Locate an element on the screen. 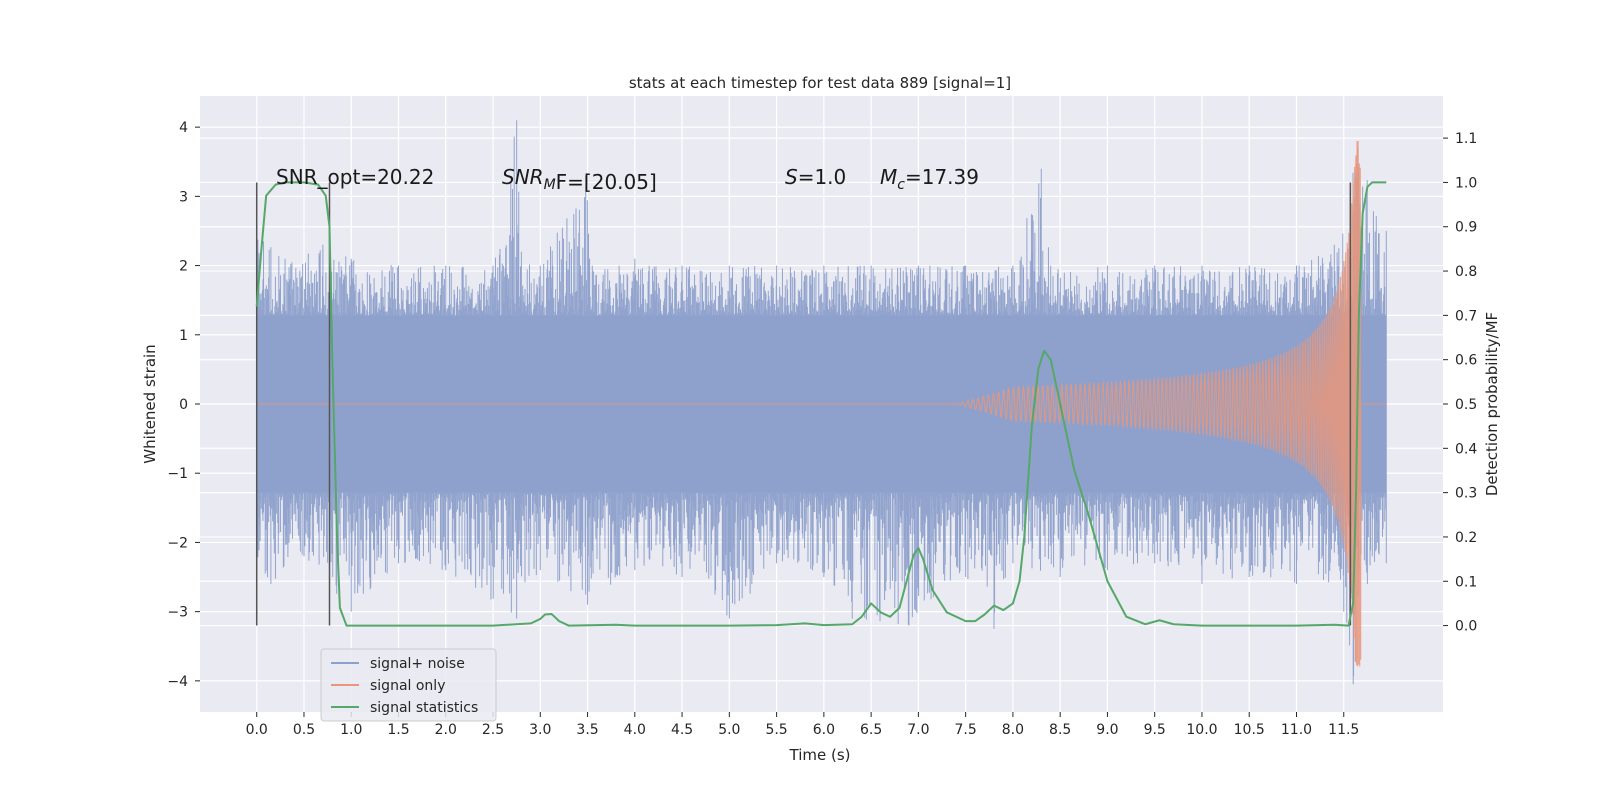 This screenshot has height=800, width=1600. x-tick-label: 4.5 is located at coordinates (682, 730).